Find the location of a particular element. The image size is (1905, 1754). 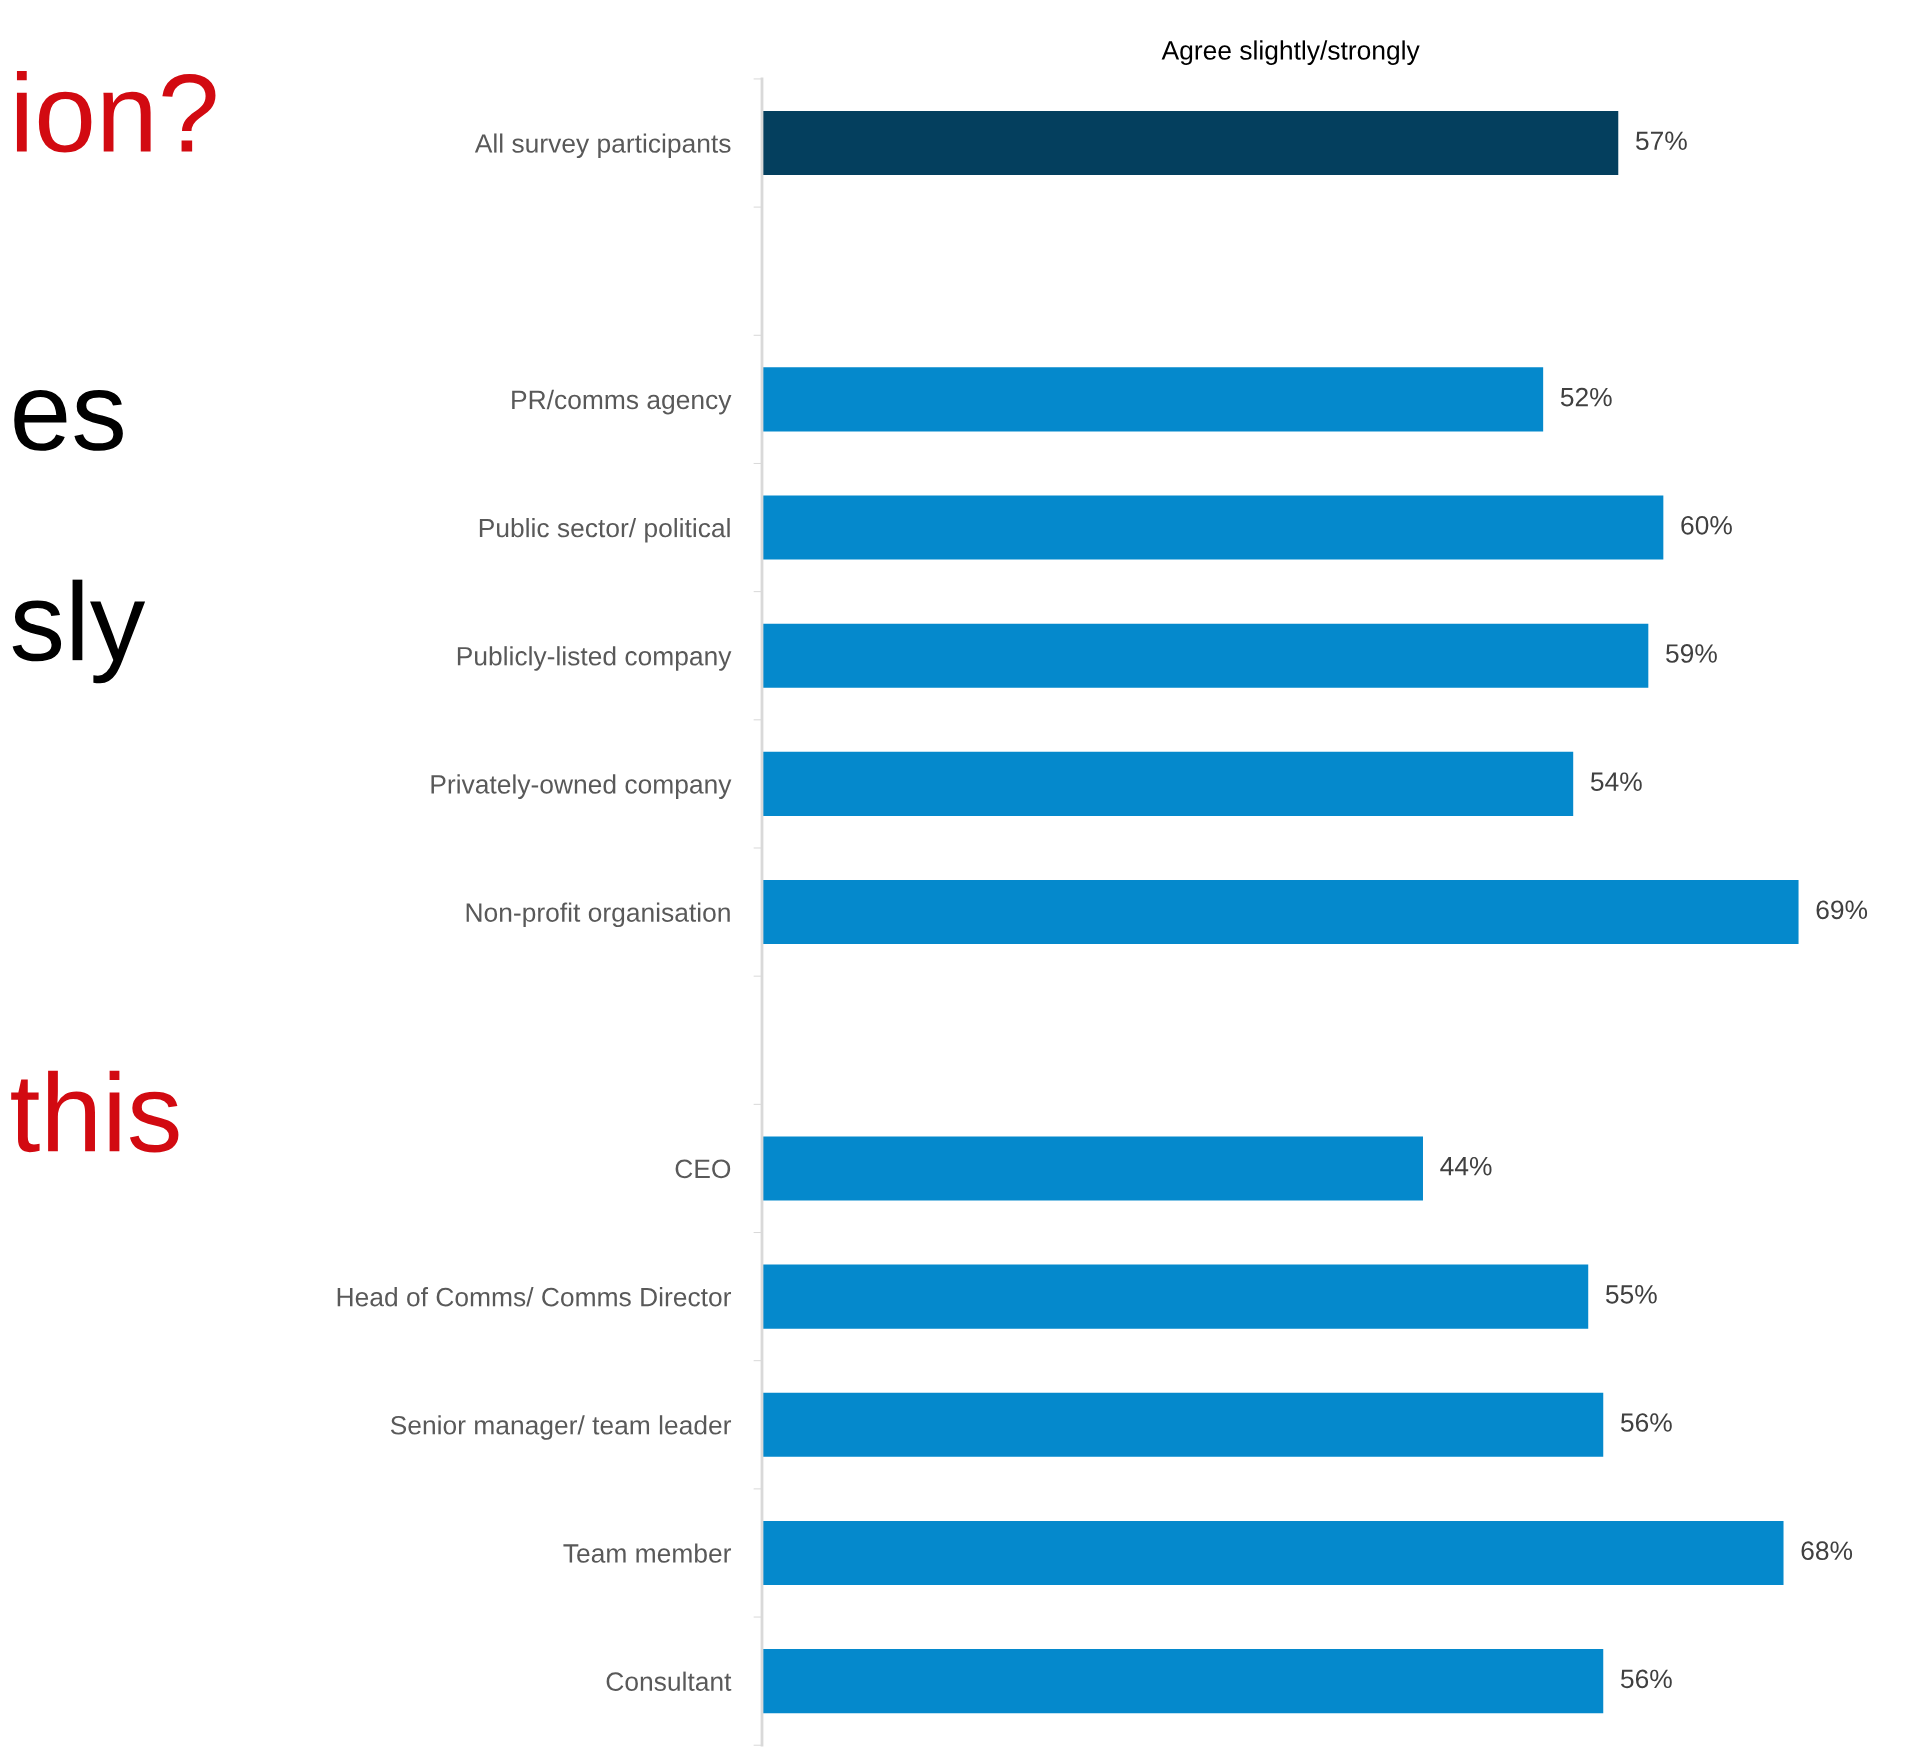

data-label: 69% is located at coordinates (1842, 910).